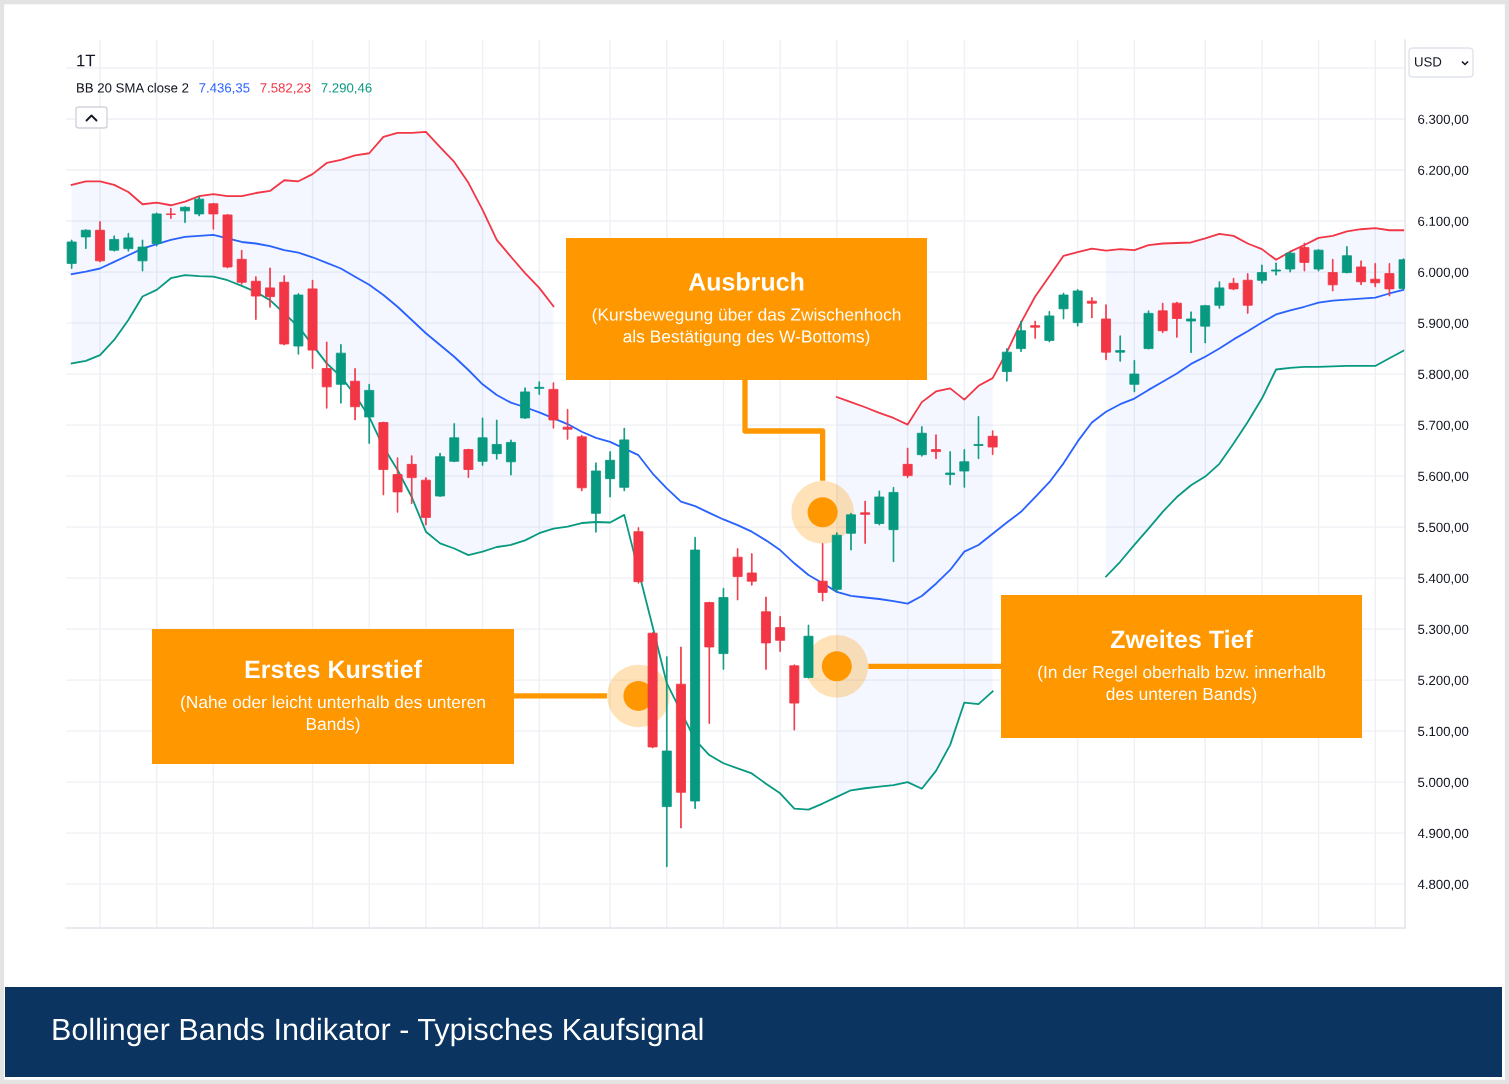 Image resolution: width=1509 pixels, height=1084 pixels. Describe the element at coordinates (378, 1032) in the screenshot. I see `text: Bollinger Bands Indikator - Typisches Kaufsignal` at that location.